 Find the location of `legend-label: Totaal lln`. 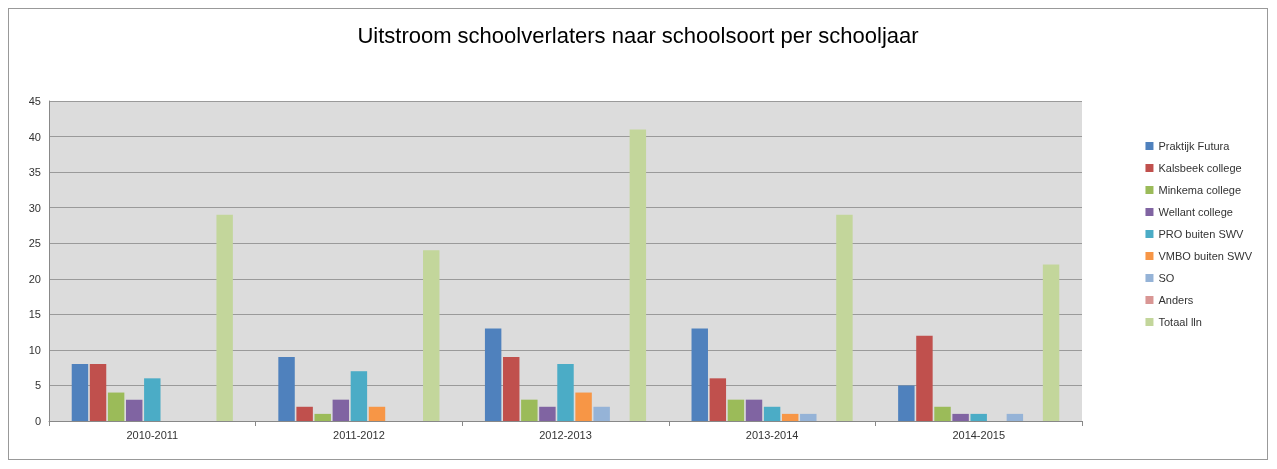

legend-label: Totaal lln is located at coordinates (1180, 322).